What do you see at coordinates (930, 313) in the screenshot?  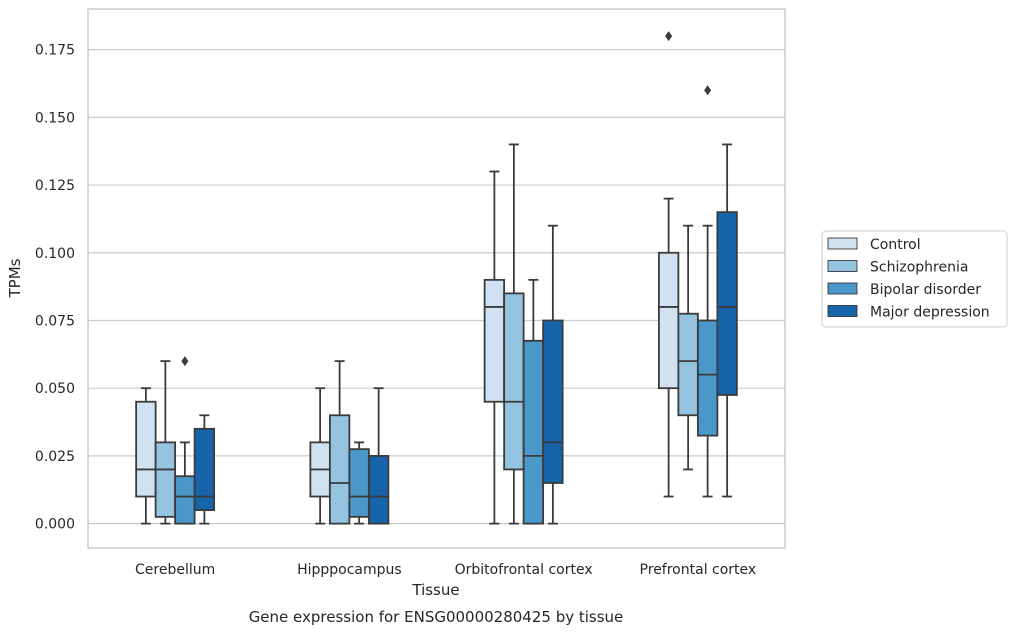 I see `legend-label: Major depression` at bounding box center [930, 313].